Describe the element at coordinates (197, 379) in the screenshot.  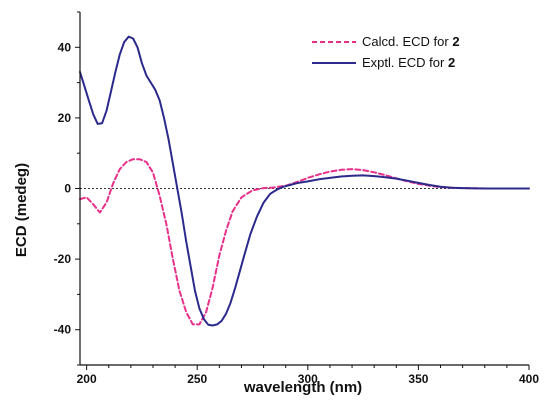
I see `x-tick-label: 250` at that location.